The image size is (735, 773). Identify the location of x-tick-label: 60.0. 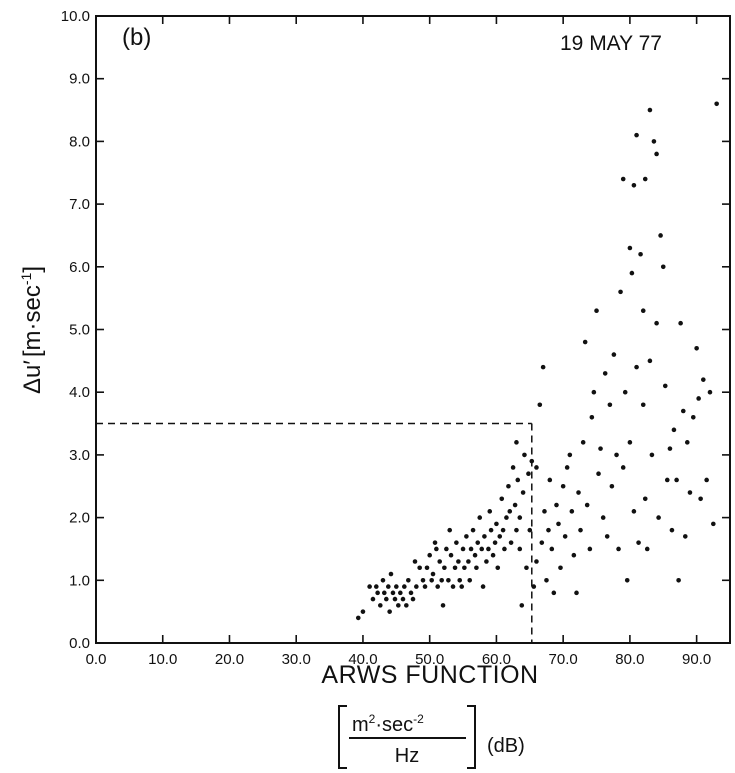
(496, 659).